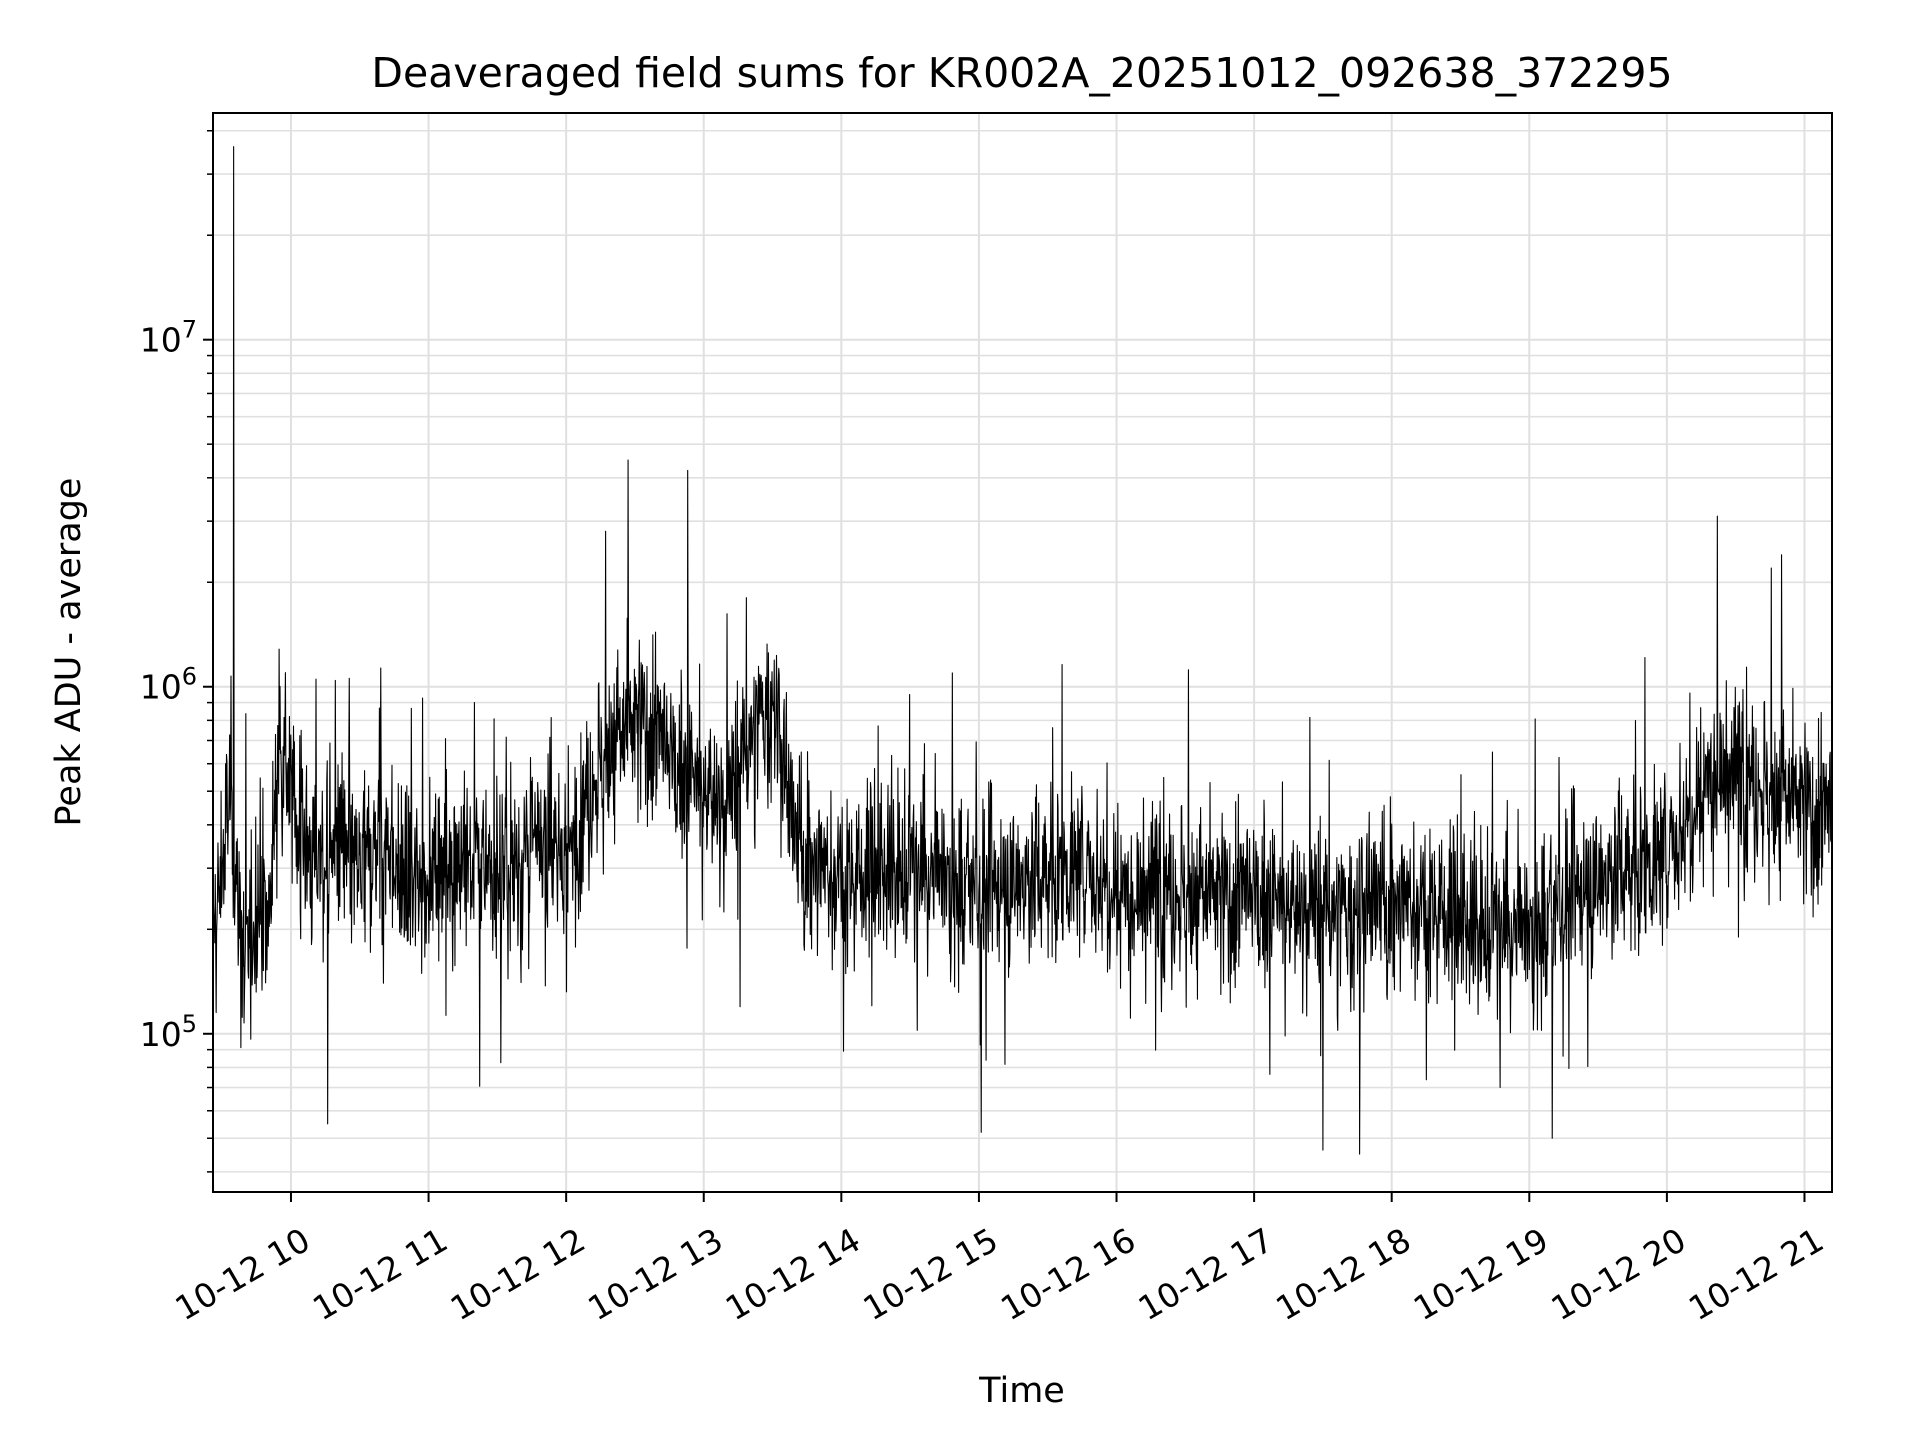  What do you see at coordinates (168, 338) in the screenshot?
I see `y-tick-label: 10⁷` at bounding box center [168, 338].